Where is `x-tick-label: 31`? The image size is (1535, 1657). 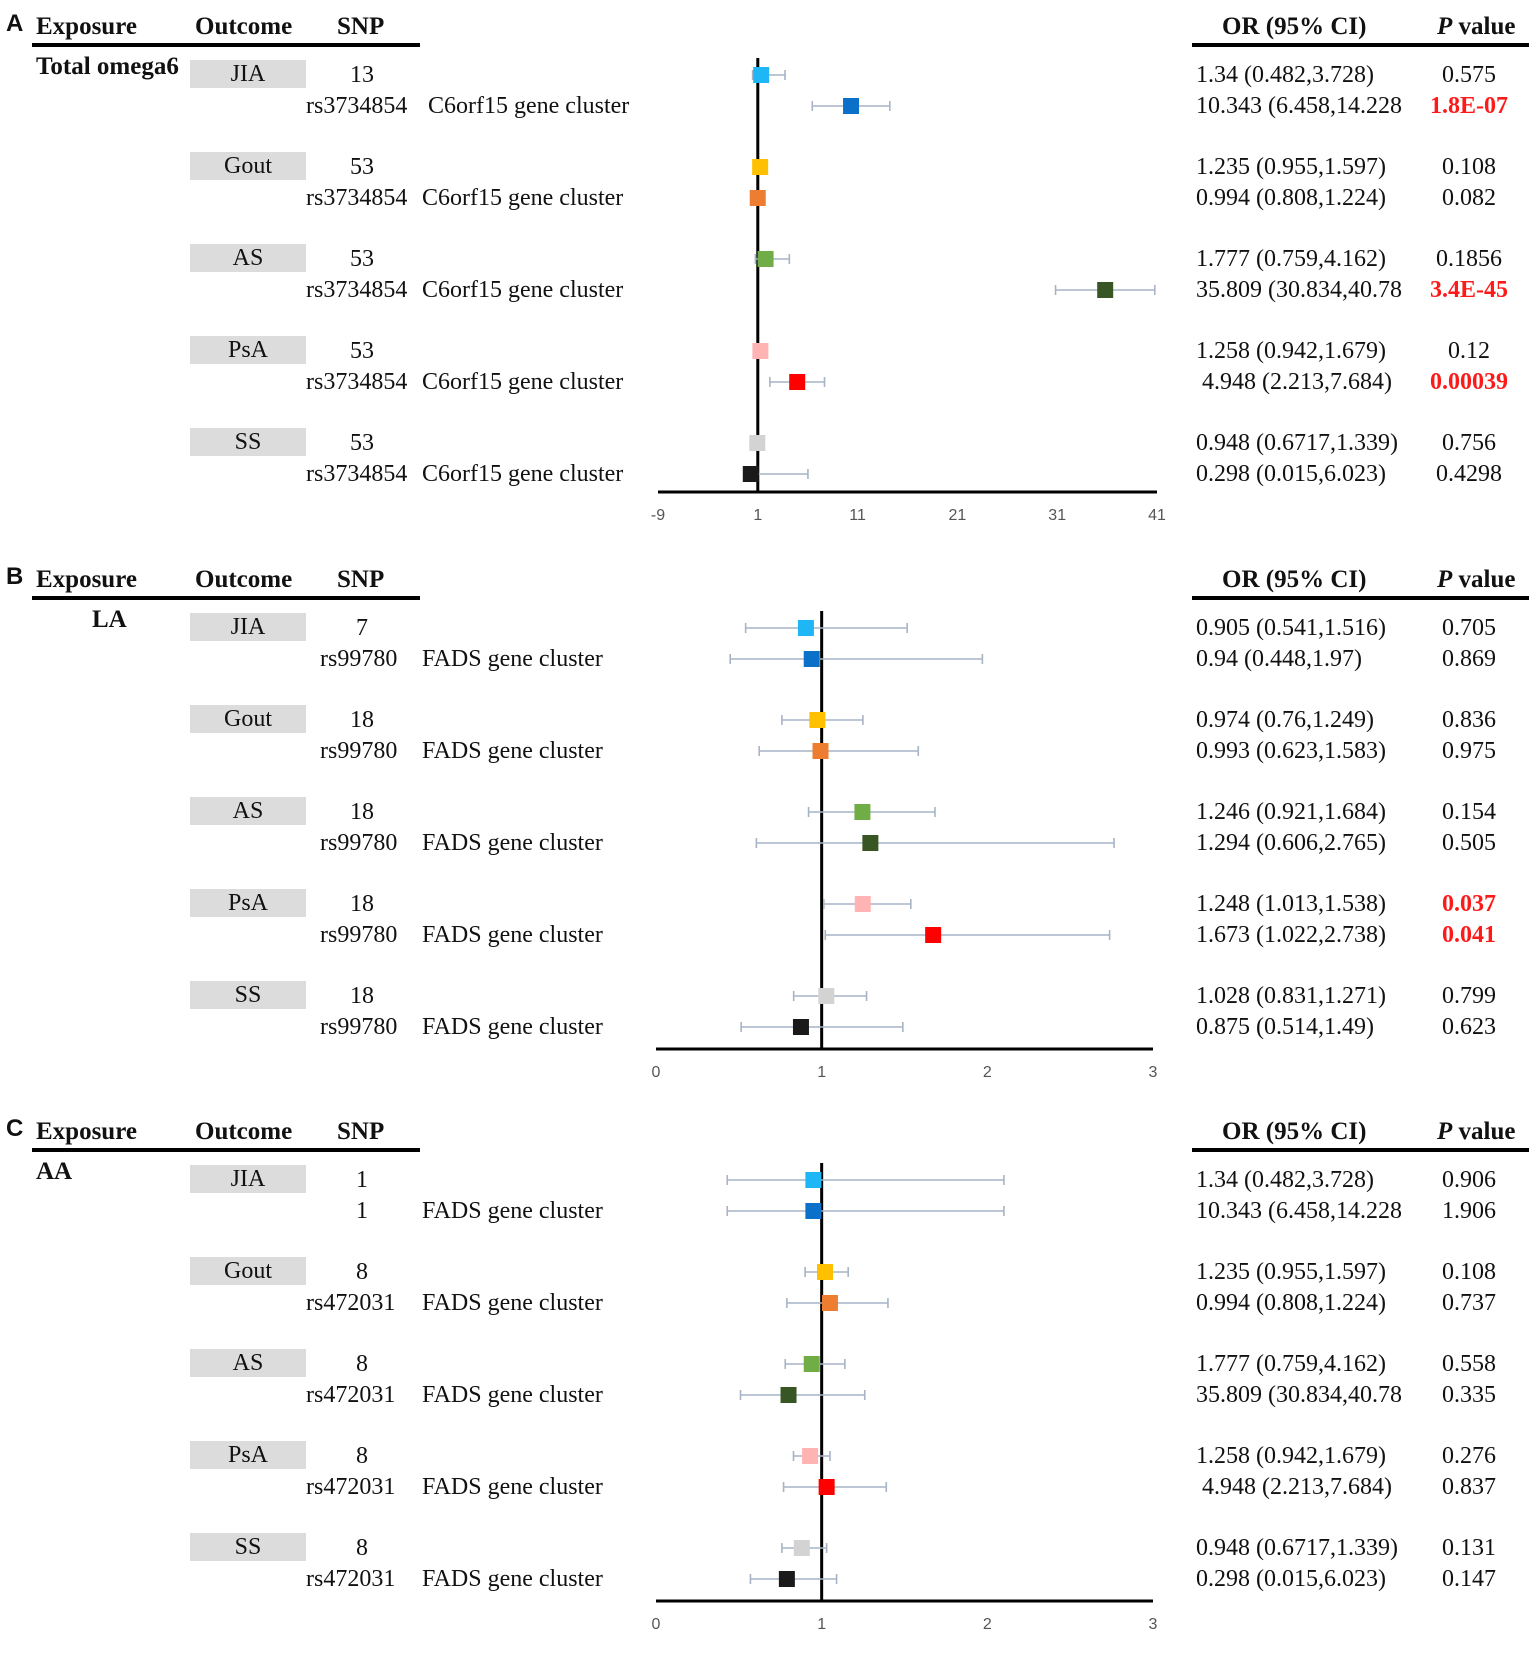 x-tick-label: 31 is located at coordinates (1057, 515).